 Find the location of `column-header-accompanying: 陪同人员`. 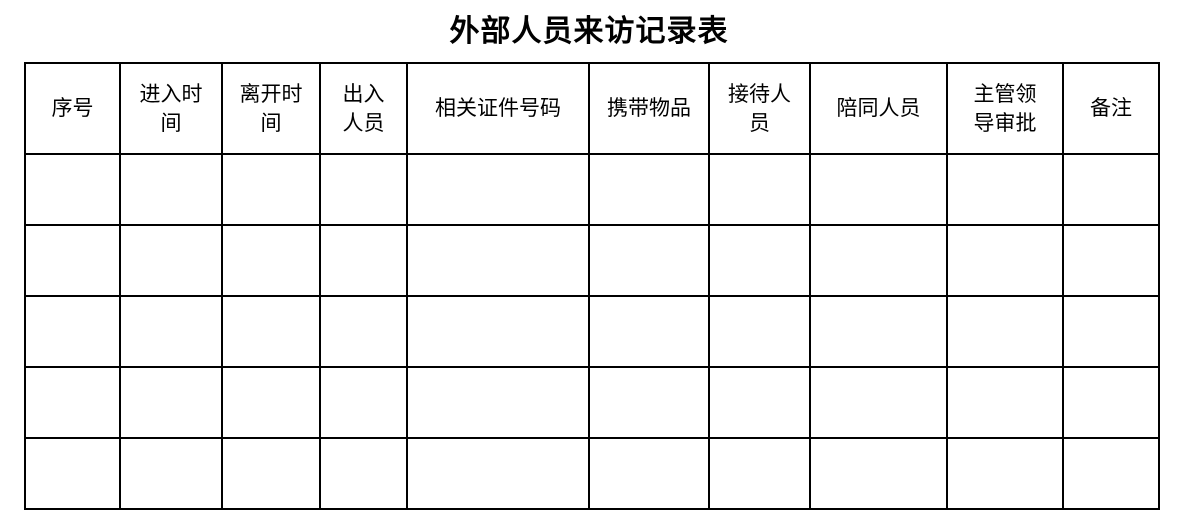

column-header-accompanying: 陪同人员 is located at coordinates (878, 108).